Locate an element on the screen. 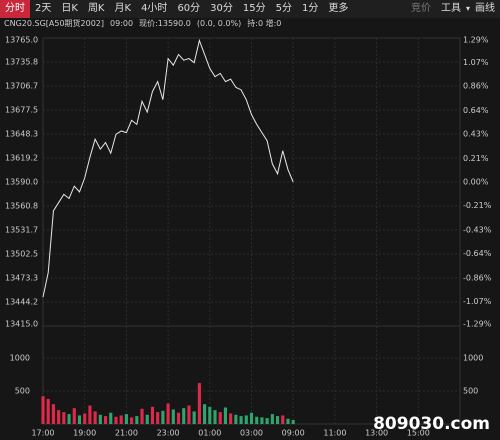 This screenshot has width=500, height=440. toolbar: 分时 2天 日K 周K 月K 4小时 60分 30分 15分 5分 1分 更多 竞价 工具 ▾ 画线 is located at coordinates (250, 9).